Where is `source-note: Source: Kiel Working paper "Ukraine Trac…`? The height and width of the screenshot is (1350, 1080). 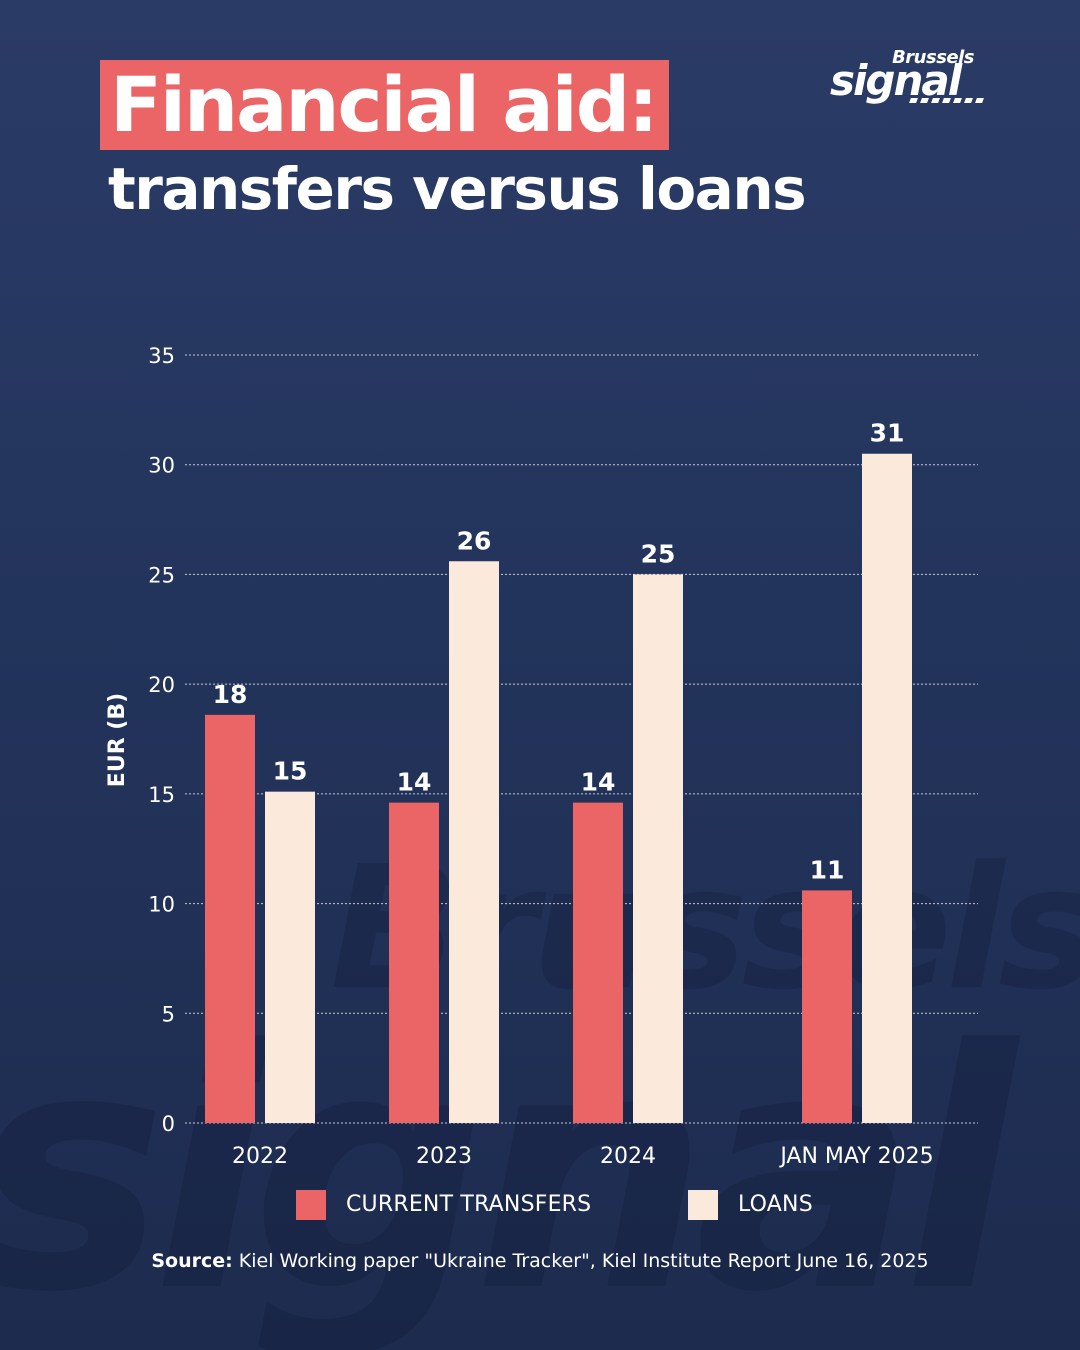
source-note: Source: Kiel Working paper "Ukraine Trac… is located at coordinates (540, 1261).